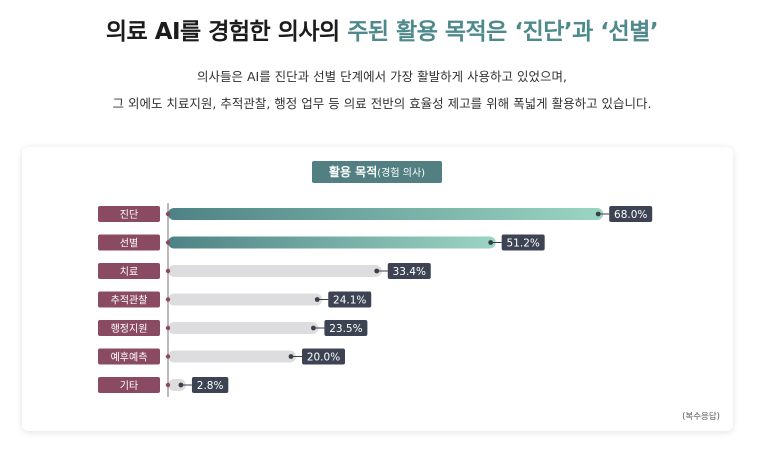 The width and height of the screenshot is (764, 453). What do you see at coordinates (382, 76) in the screenshot?
I see `description-line-1: 의사들은 AI를 진단과 선별 단계에서 가장 활발하게 사용하고 있었으며,` at bounding box center [382, 76].